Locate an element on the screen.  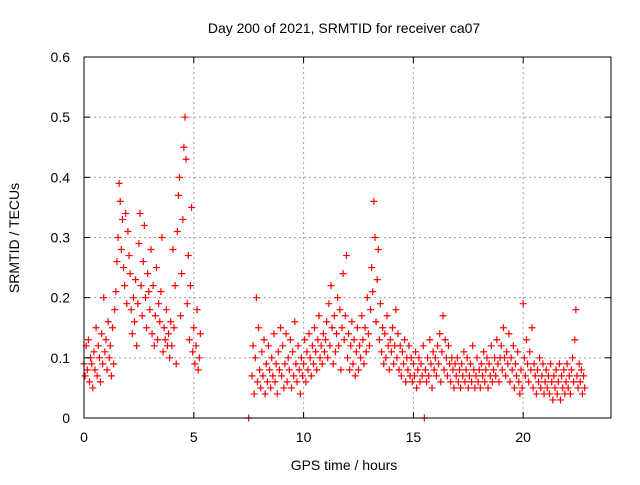
x-tick-label: 20 is located at coordinates (523, 437).